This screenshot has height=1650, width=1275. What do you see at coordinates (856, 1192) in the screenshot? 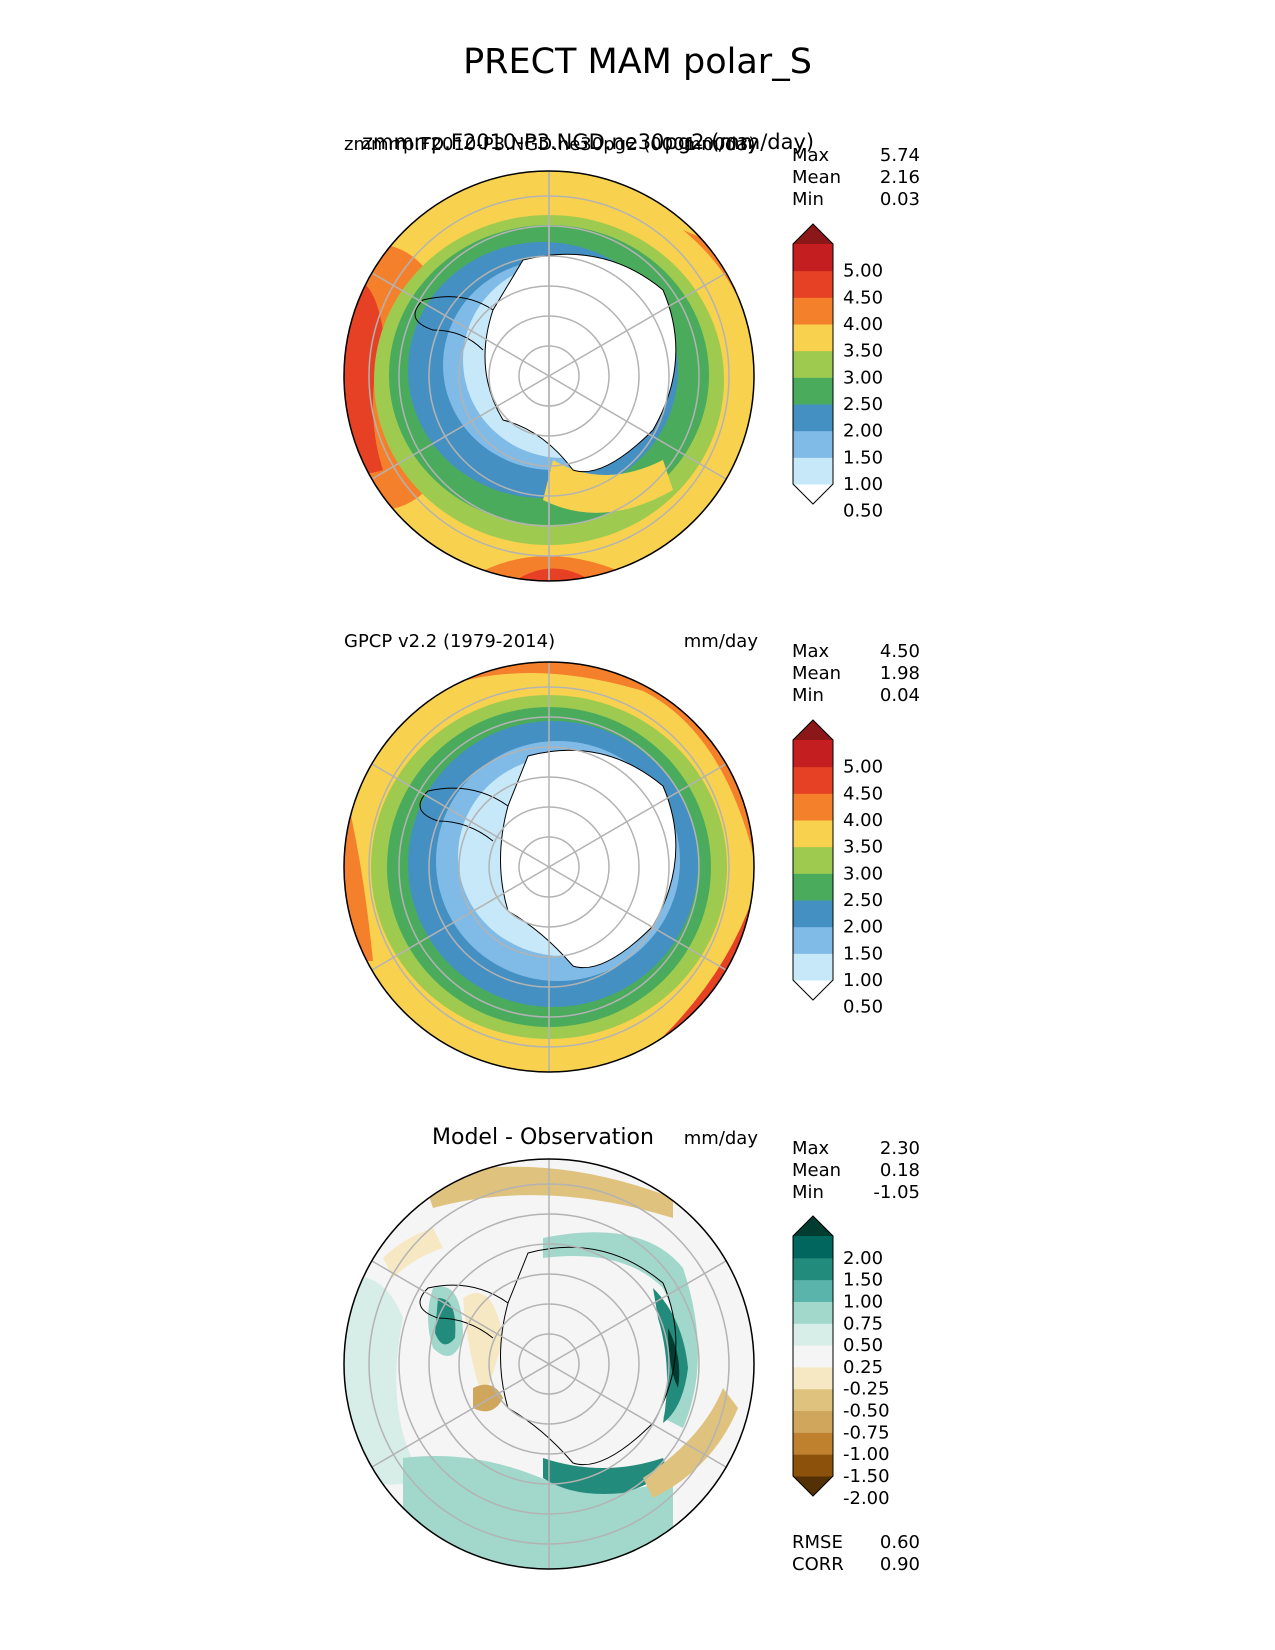
I see `stat-min: Min -1.05` at bounding box center [856, 1192].